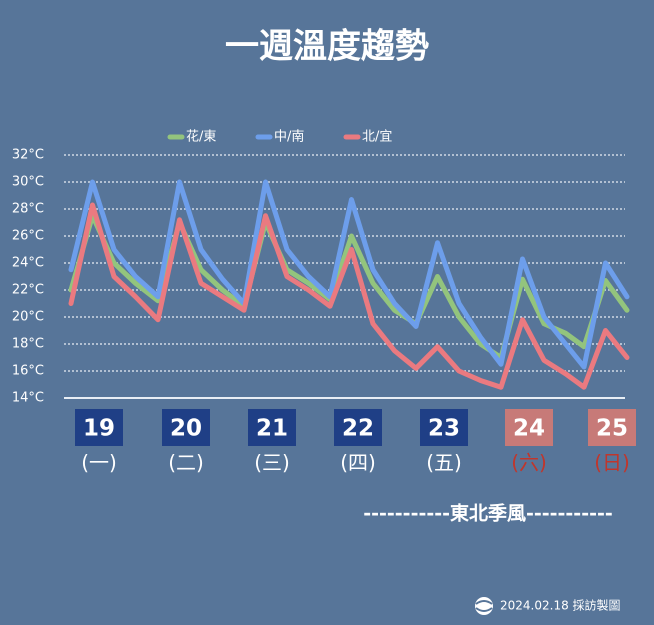  I want to click on x-tick-label: 21, so click(272, 429).